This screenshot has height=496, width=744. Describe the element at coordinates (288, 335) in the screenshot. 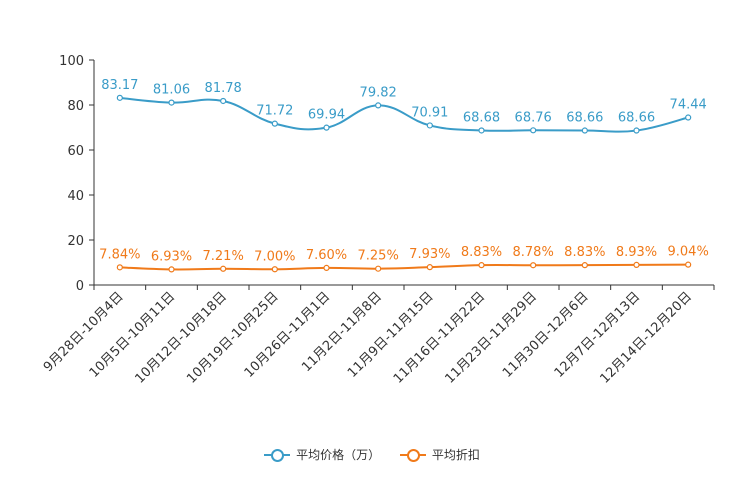

I see `x-tick-label: 10月26日-11月1日` at that location.